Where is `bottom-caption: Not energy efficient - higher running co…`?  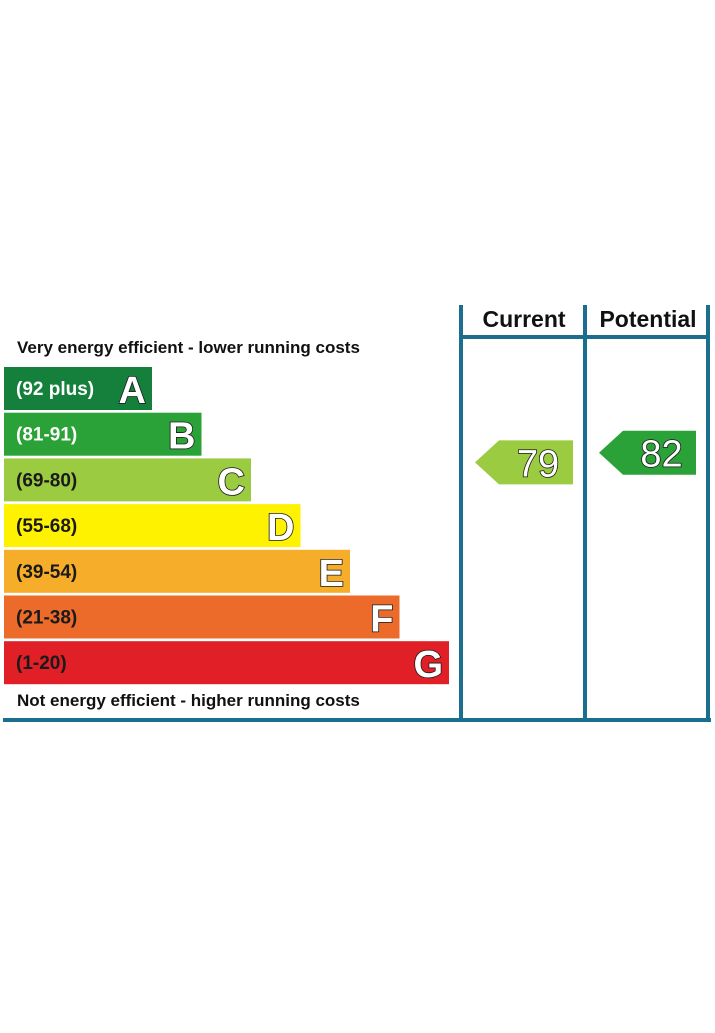
bottom-caption: Not energy efficient - higher running co… is located at coordinates (188, 700).